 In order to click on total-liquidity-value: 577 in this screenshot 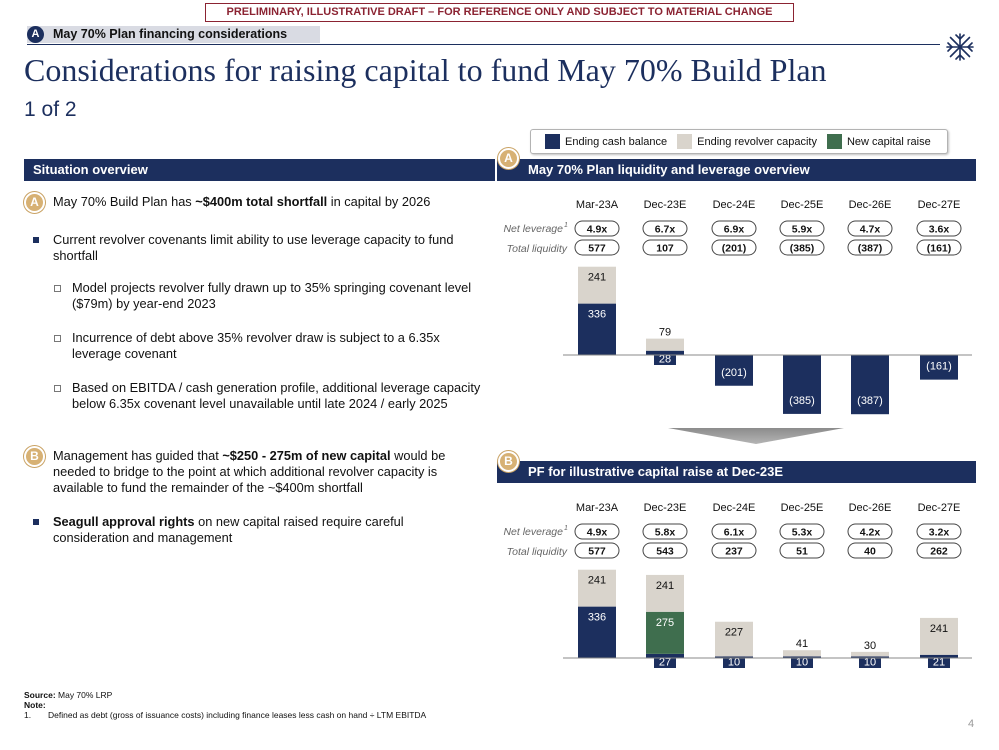, I will do `click(597, 552)`.